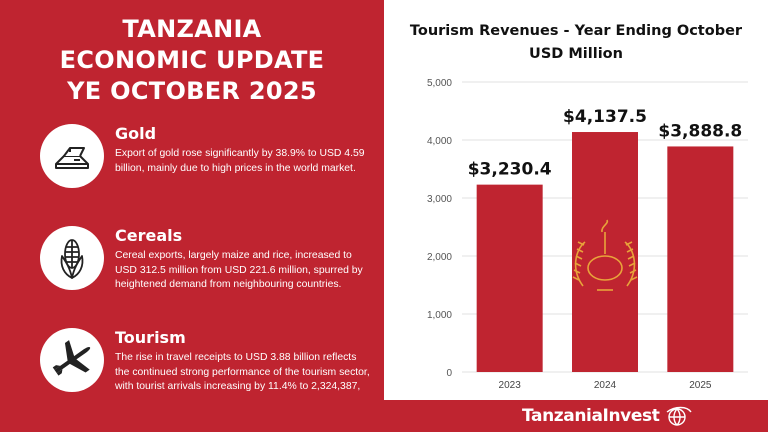 This screenshot has width=768, height=432. I want to click on page-title: TANZANIA ECONOMIC UPDATE YE OCTOBER 2025, so click(192, 60).